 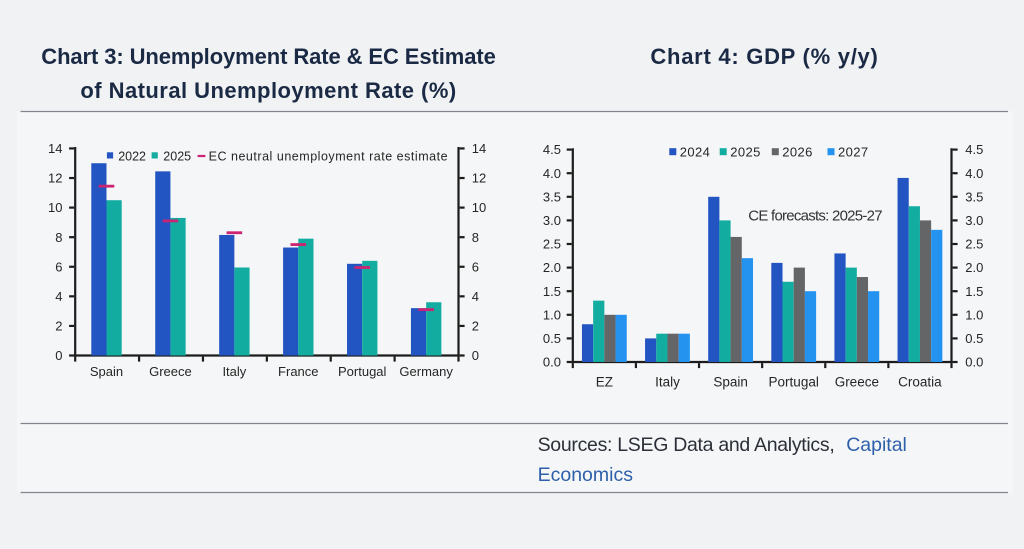 I want to click on svg-text: CE forecasts: 2025-27, so click(x=815, y=216).